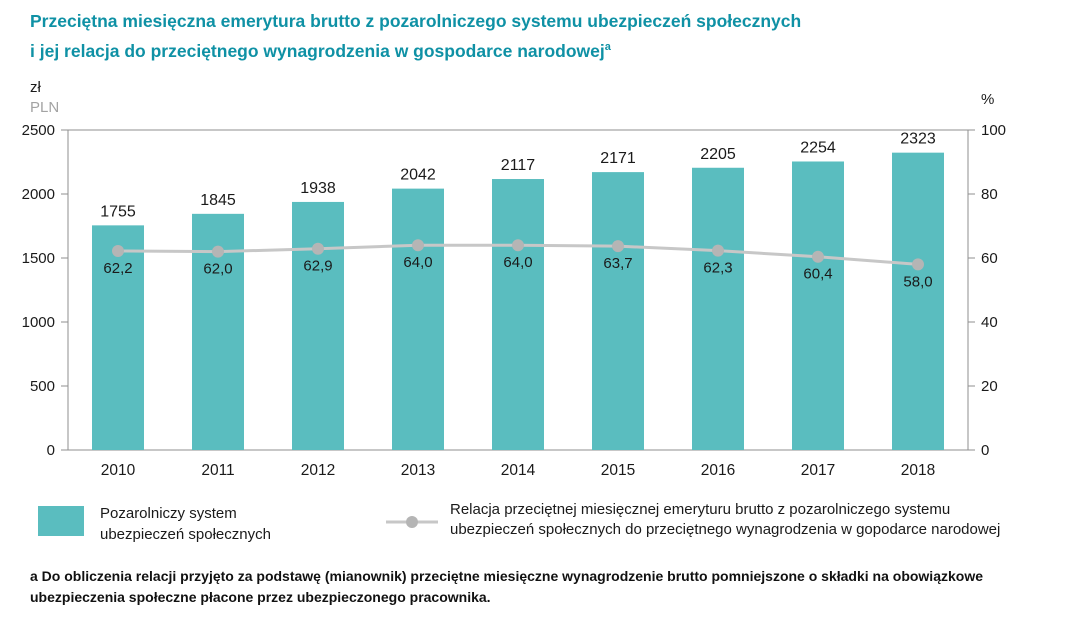 Image resolution: width=1066 pixels, height=621 pixels. Describe the element at coordinates (118, 211) in the screenshot. I see `bar-value-label: 1755` at that location.